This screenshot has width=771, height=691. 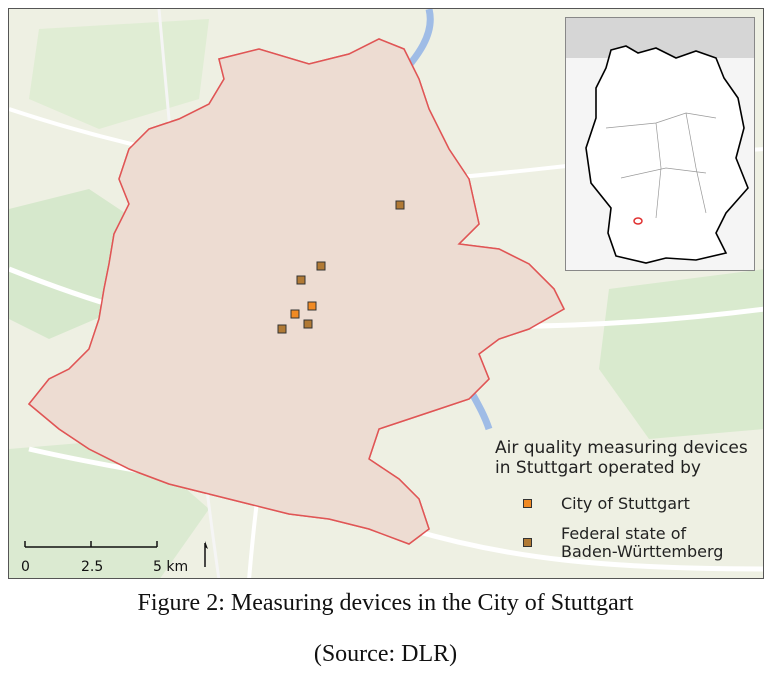 I want to click on germany-outline, so click(x=660, y=141).